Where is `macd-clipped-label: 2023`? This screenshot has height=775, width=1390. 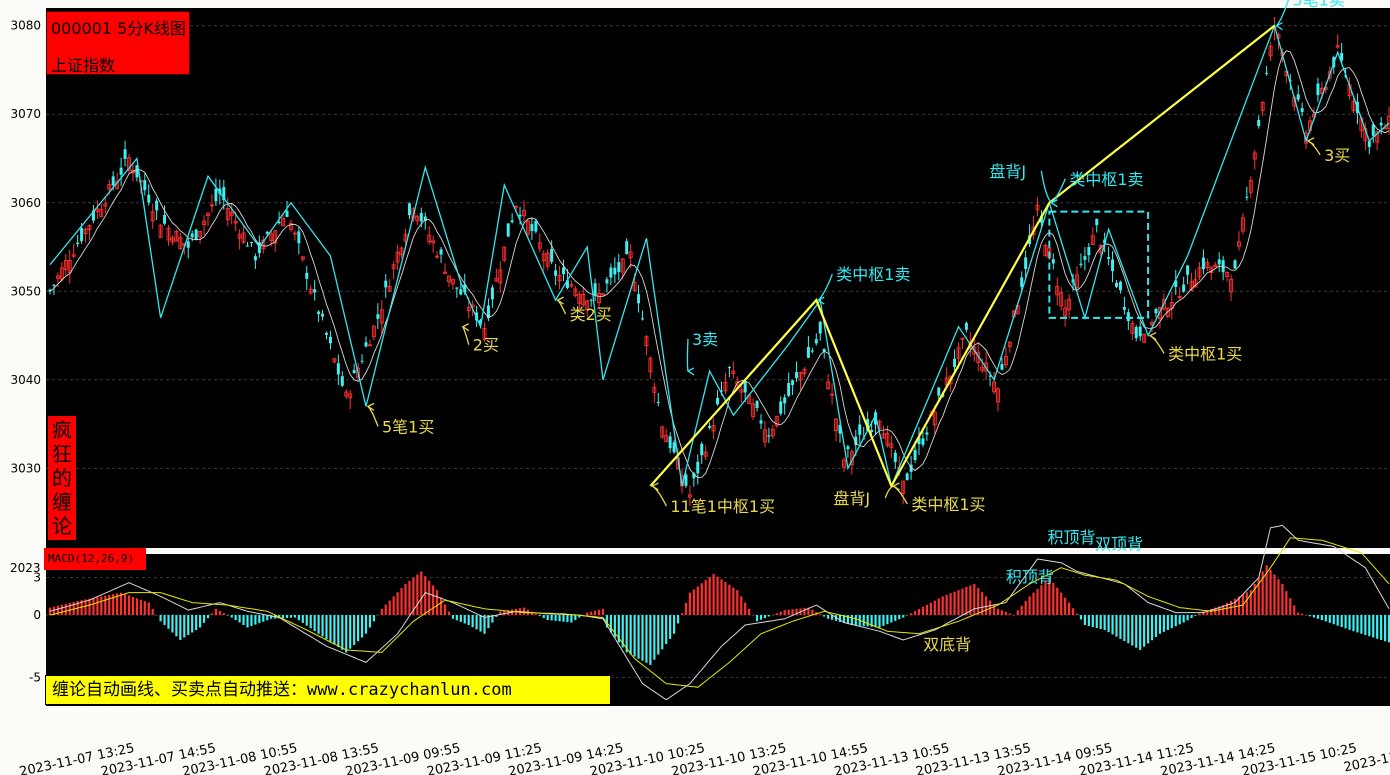
macd-clipped-label: 2023 is located at coordinates (25, 568).